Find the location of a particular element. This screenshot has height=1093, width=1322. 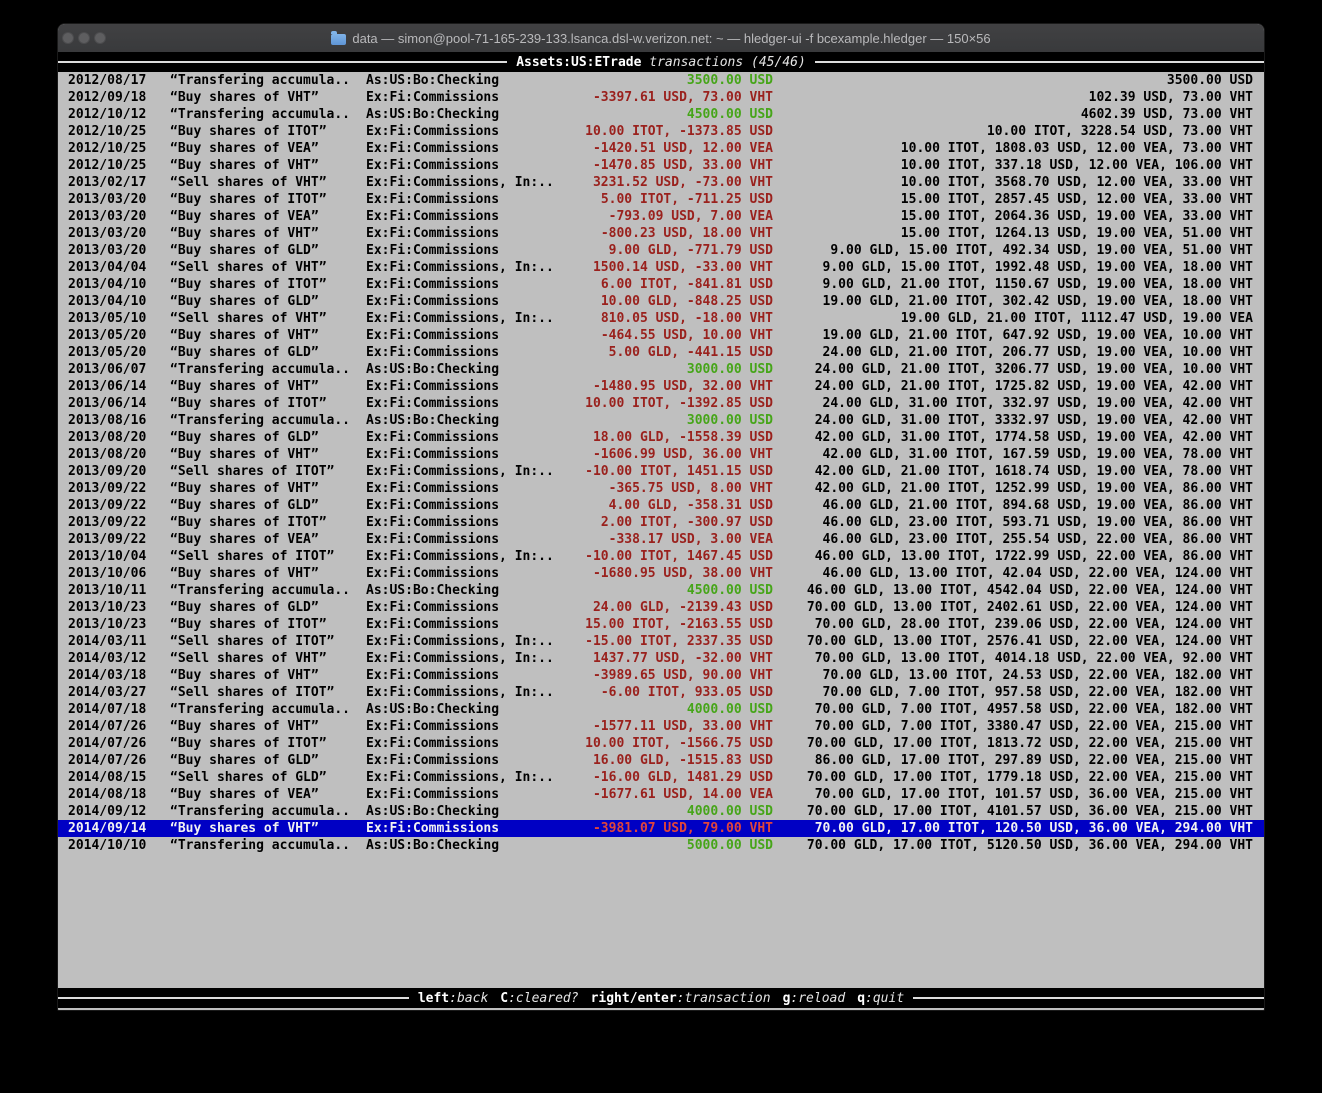

zoom-button is located at coordinates (100, 38).